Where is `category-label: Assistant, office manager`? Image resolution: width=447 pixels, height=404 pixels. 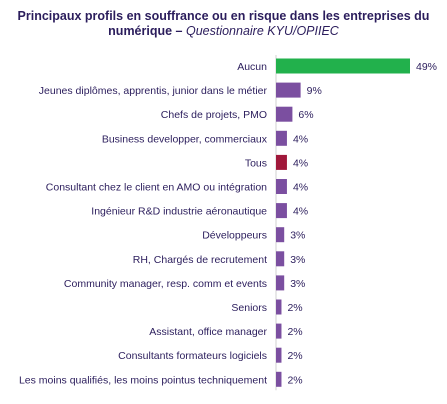
category-label: Assistant, office manager is located at coordinates (208, 332).